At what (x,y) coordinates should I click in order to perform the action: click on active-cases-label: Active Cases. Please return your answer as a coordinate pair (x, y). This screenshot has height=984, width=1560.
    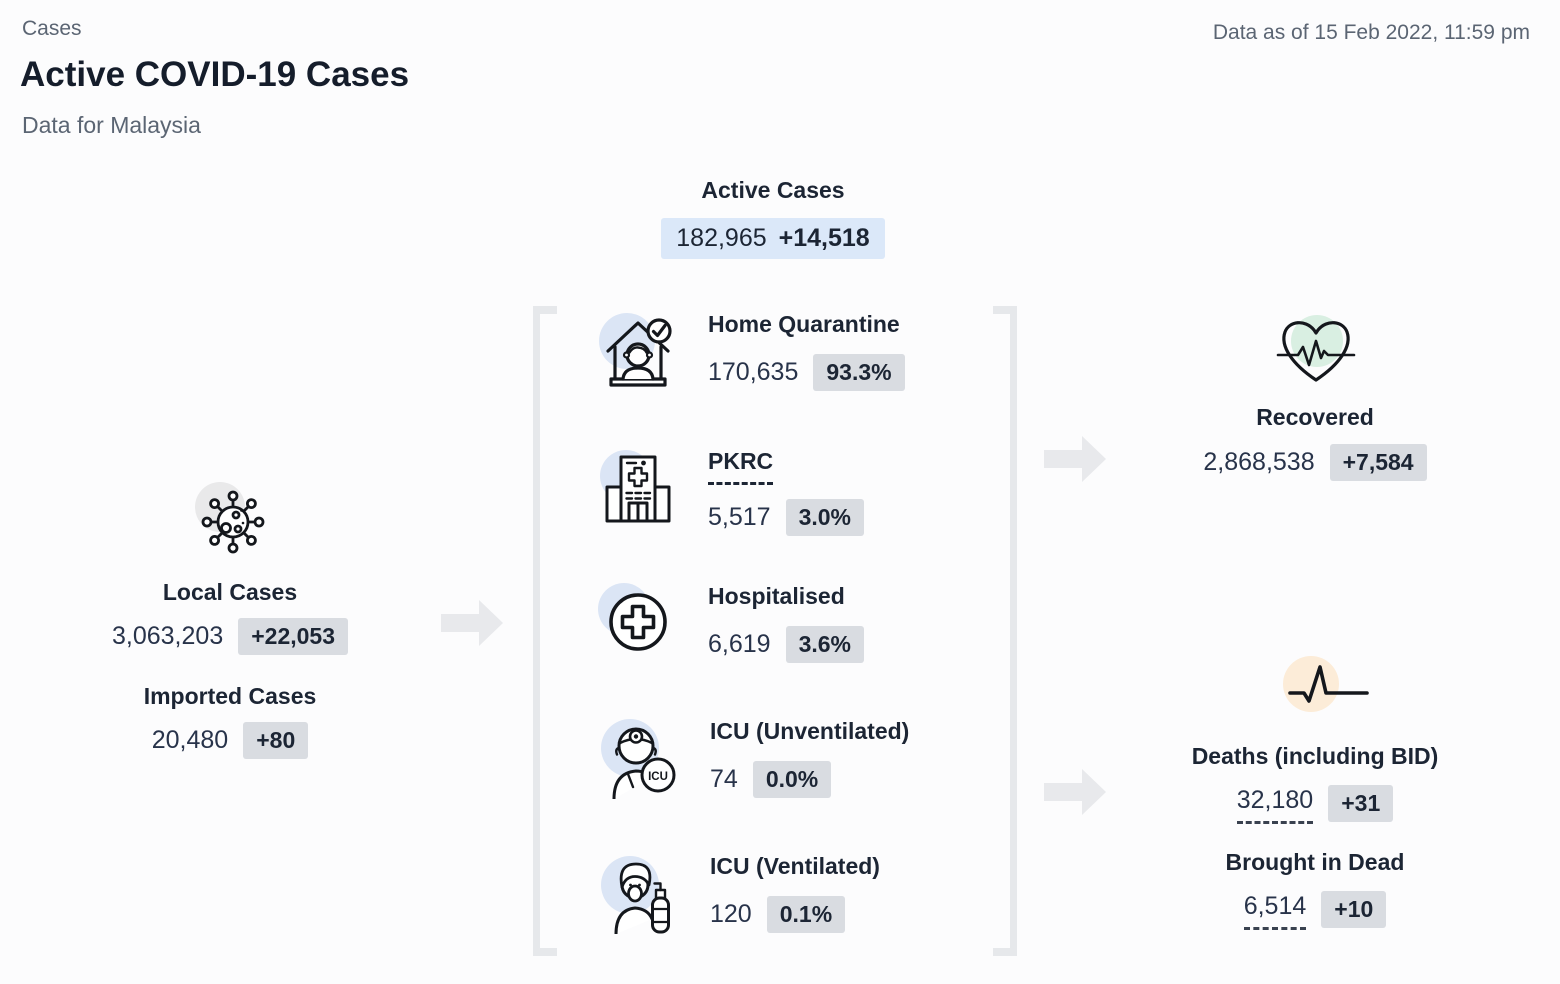
    Looking at the image, I should click on (773, 190).